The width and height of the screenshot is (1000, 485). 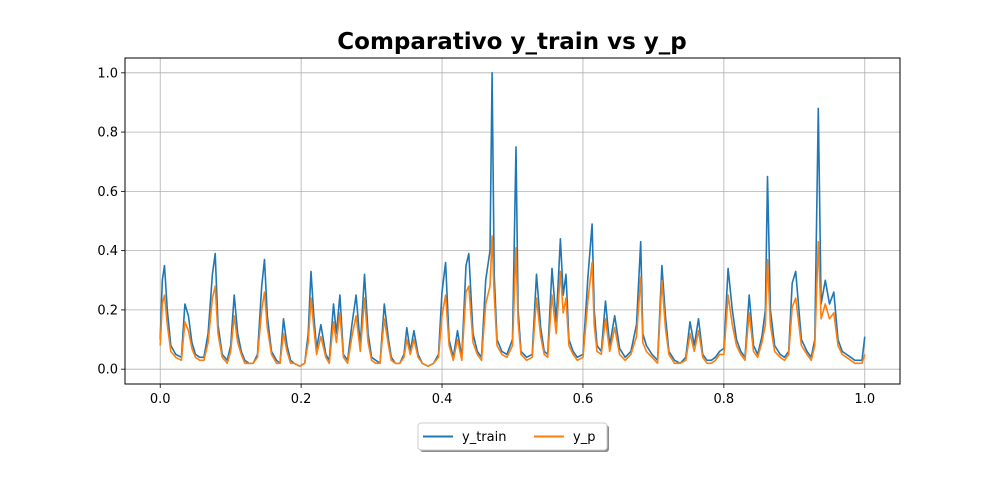 What do you see at coordinates (511, 42) in the screenshot?
I see `chart-title: Comparativo y_train vs y_p` at bounding box center [511, 42].